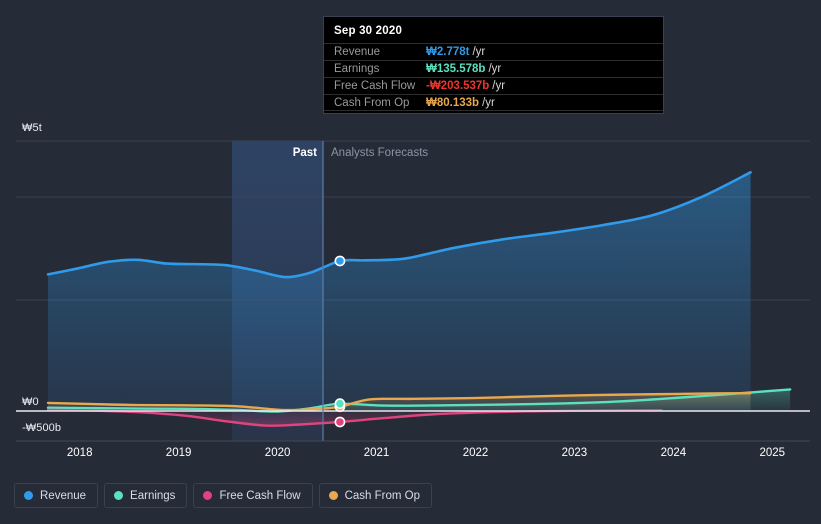 The width and height of the screenshot is (821, 524). Describe the element at coordinates (32, 128) in the screenshot. I see `y-tick-top: ₩5t` at that location.